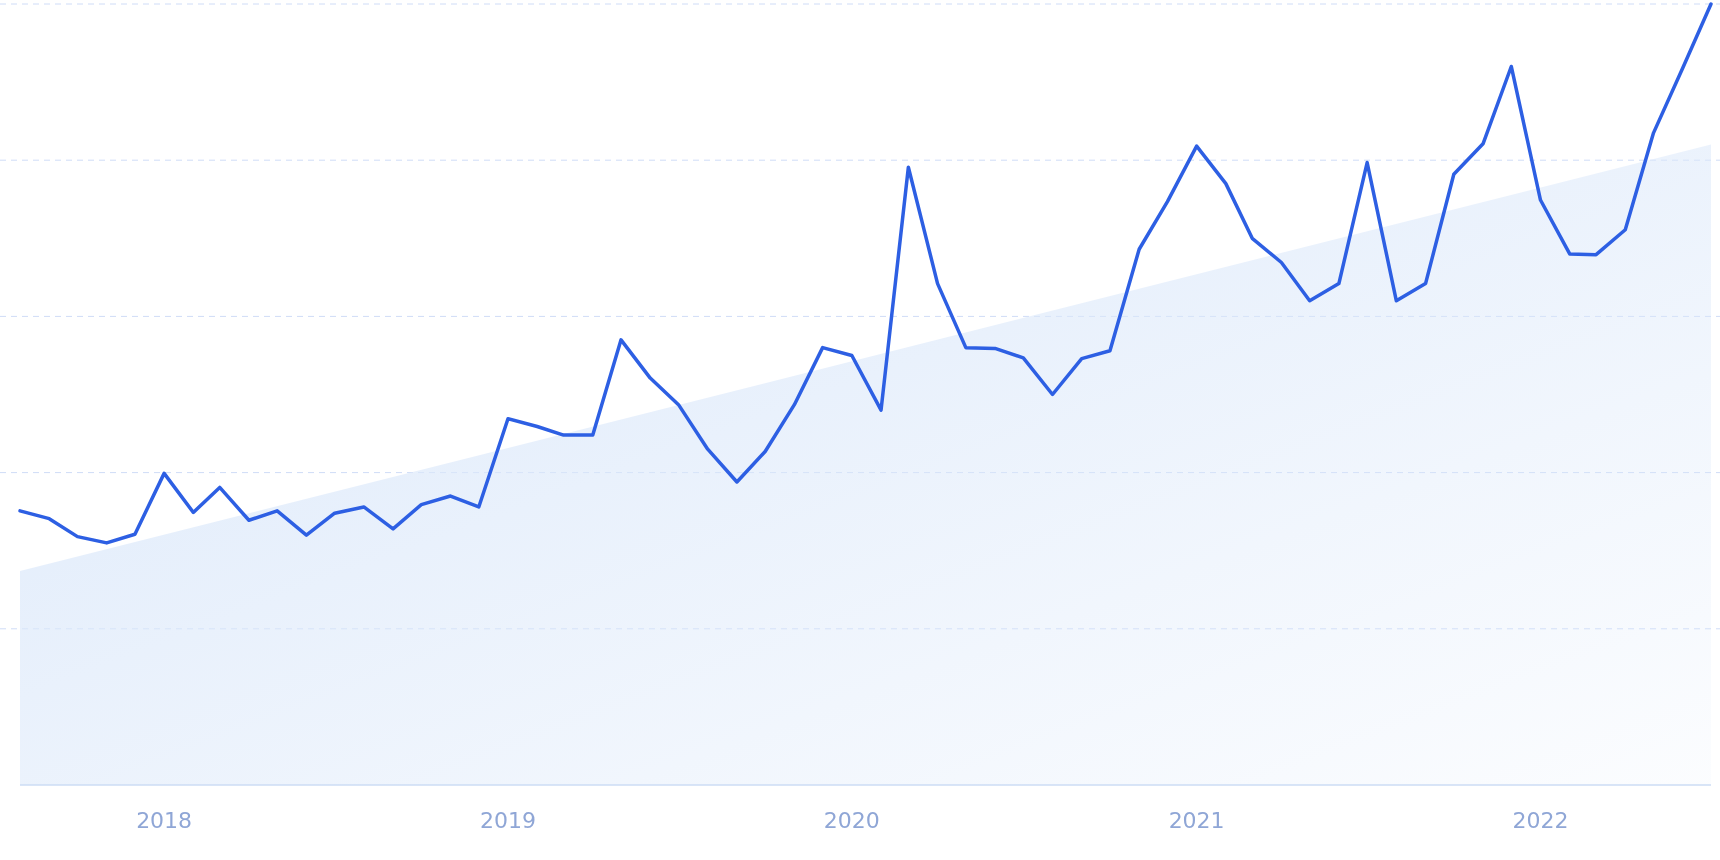 Image resolution: width=1720 pixels, height=860 pixels. What do you see at coordinates (507, 820) in the screenshot?
I see `x-tick-label: 2019` at bounding box center [507, 820].